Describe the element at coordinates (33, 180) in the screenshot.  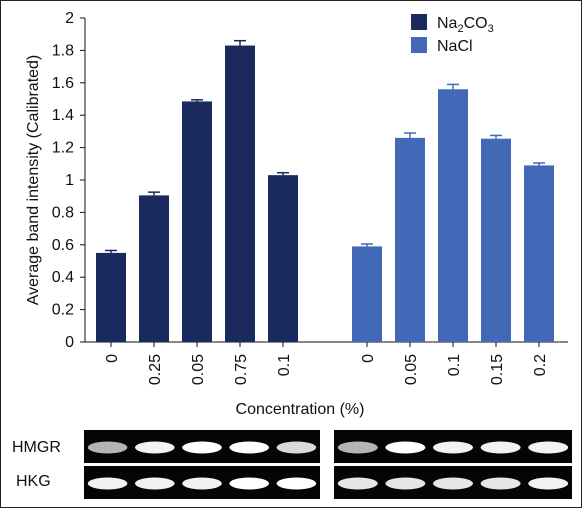
I see `y-axis-title: Average band intensity (Calibrated)` at that location.